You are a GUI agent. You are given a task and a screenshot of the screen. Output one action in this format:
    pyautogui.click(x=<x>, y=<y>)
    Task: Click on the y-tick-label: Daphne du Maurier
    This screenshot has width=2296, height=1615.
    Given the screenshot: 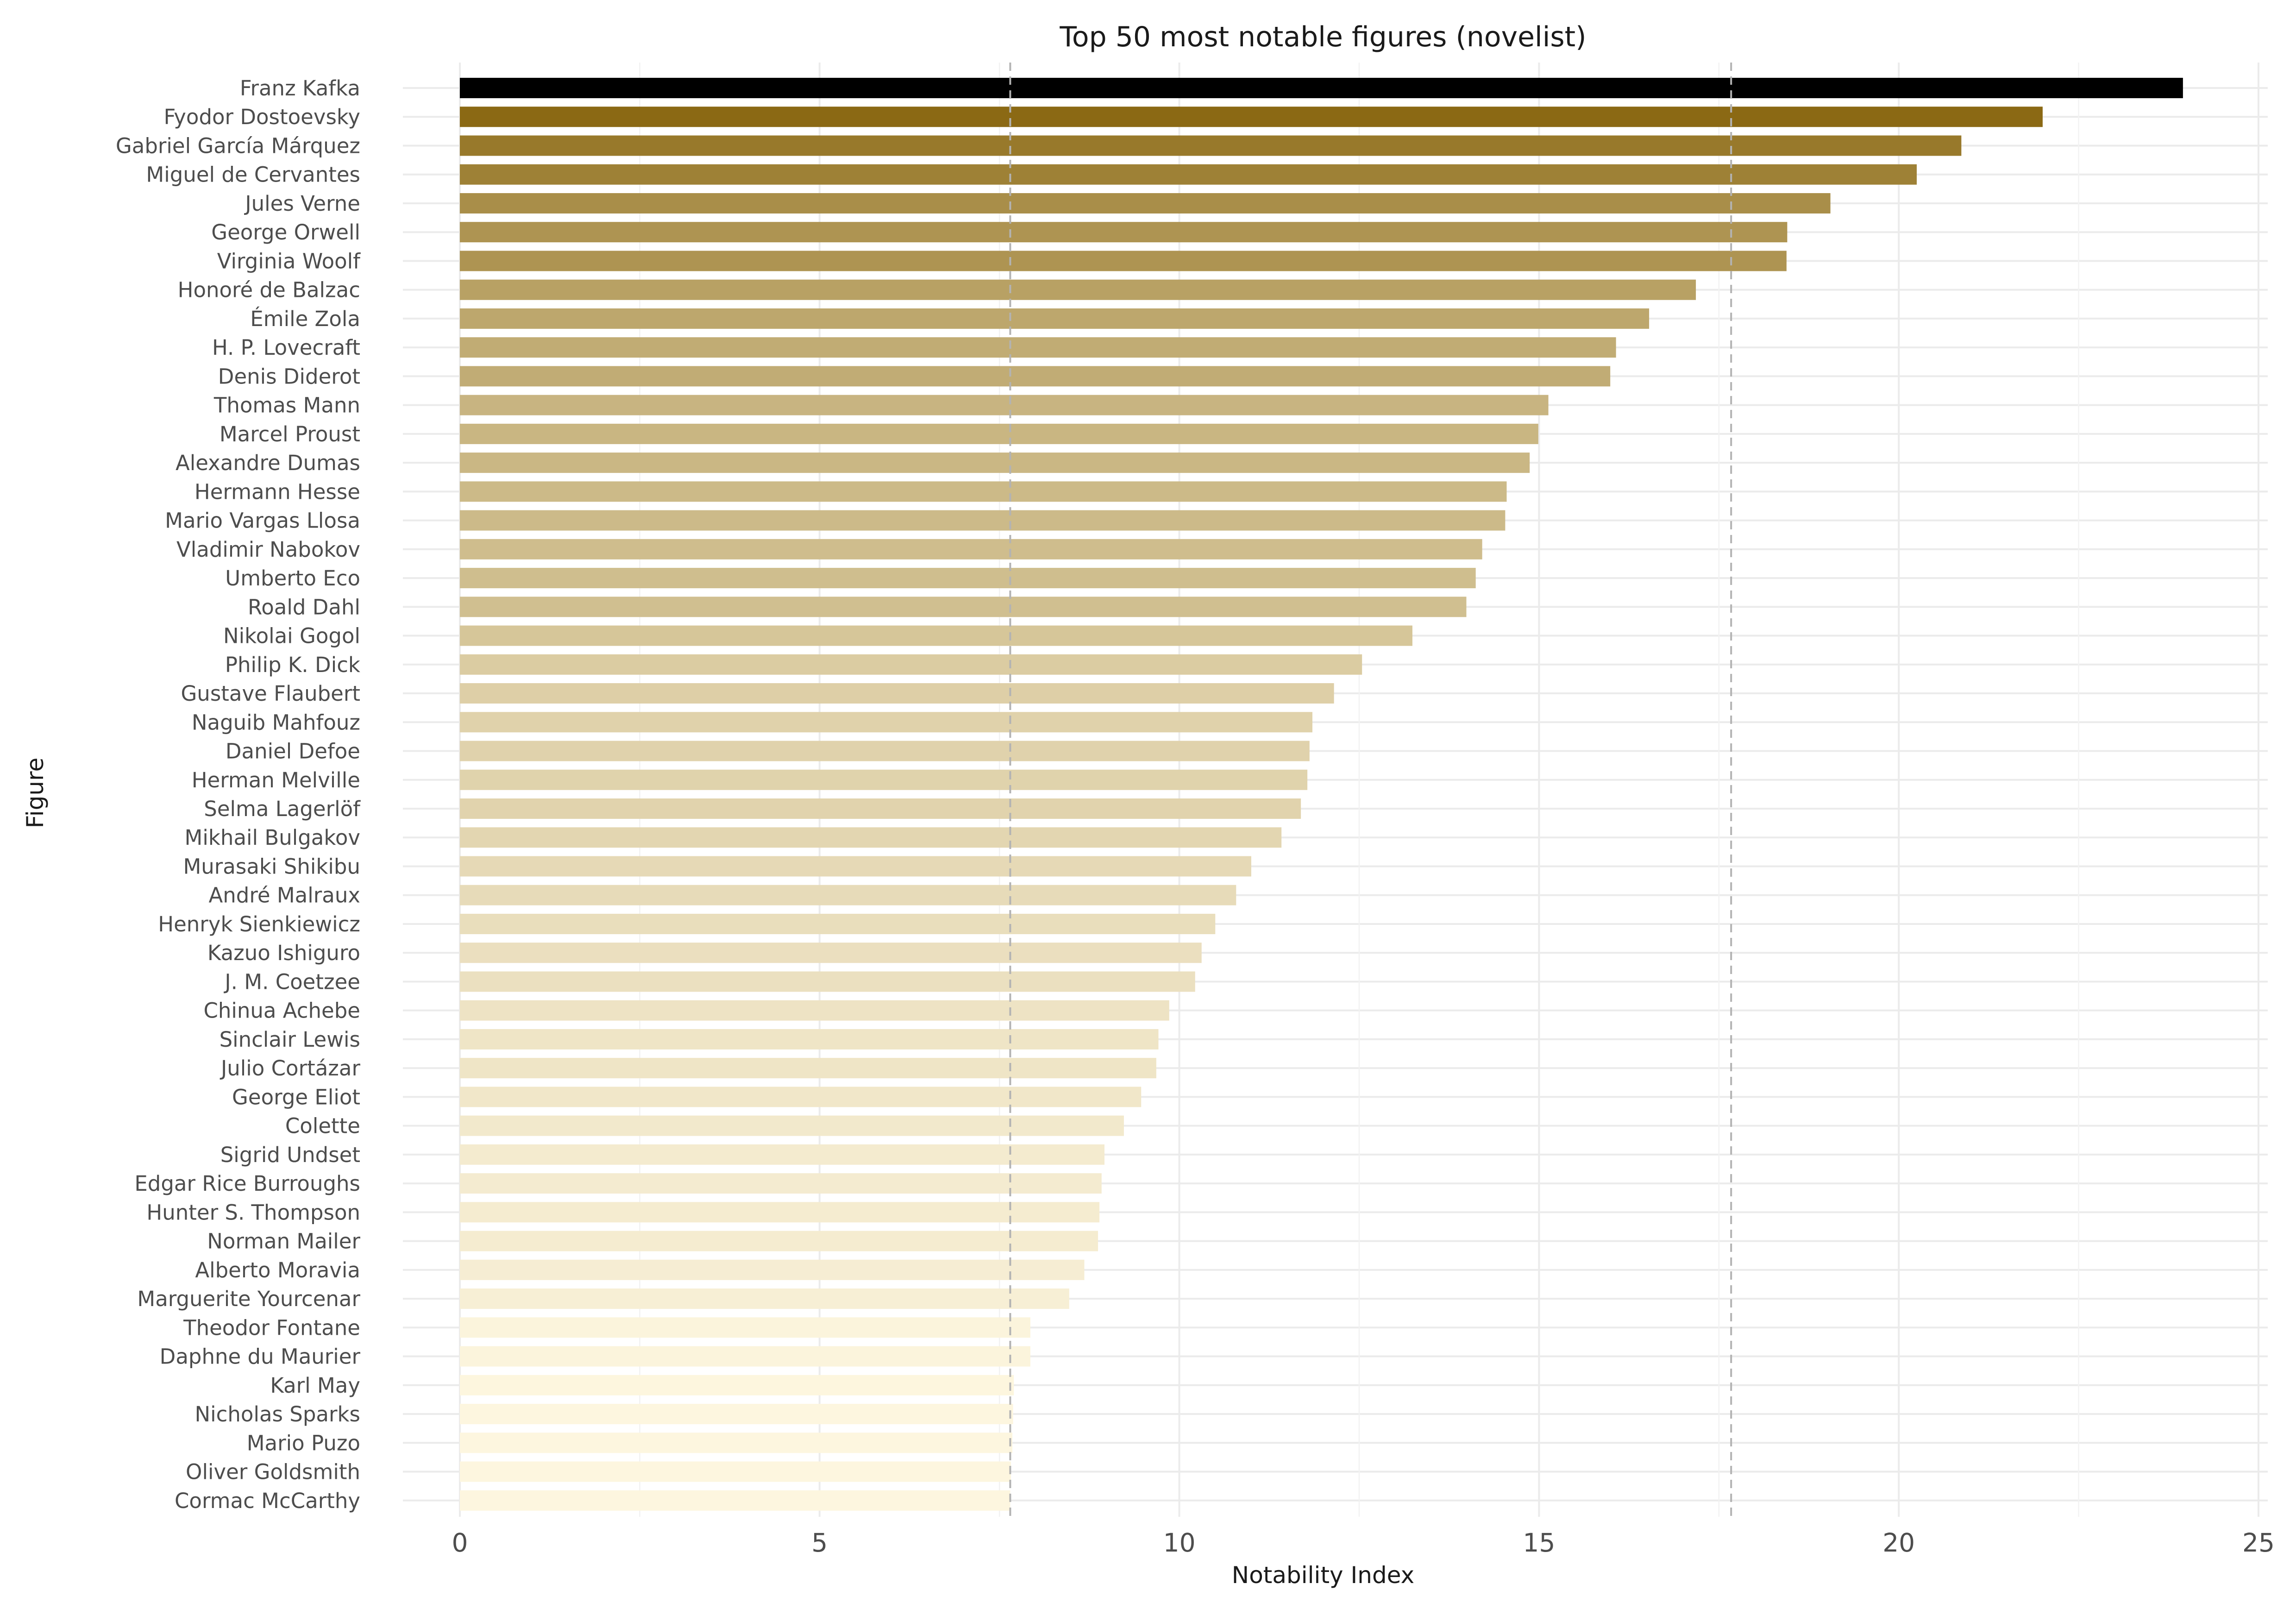 What is the action you would take?
    pyautogui.click(x=260, y=1357)
    